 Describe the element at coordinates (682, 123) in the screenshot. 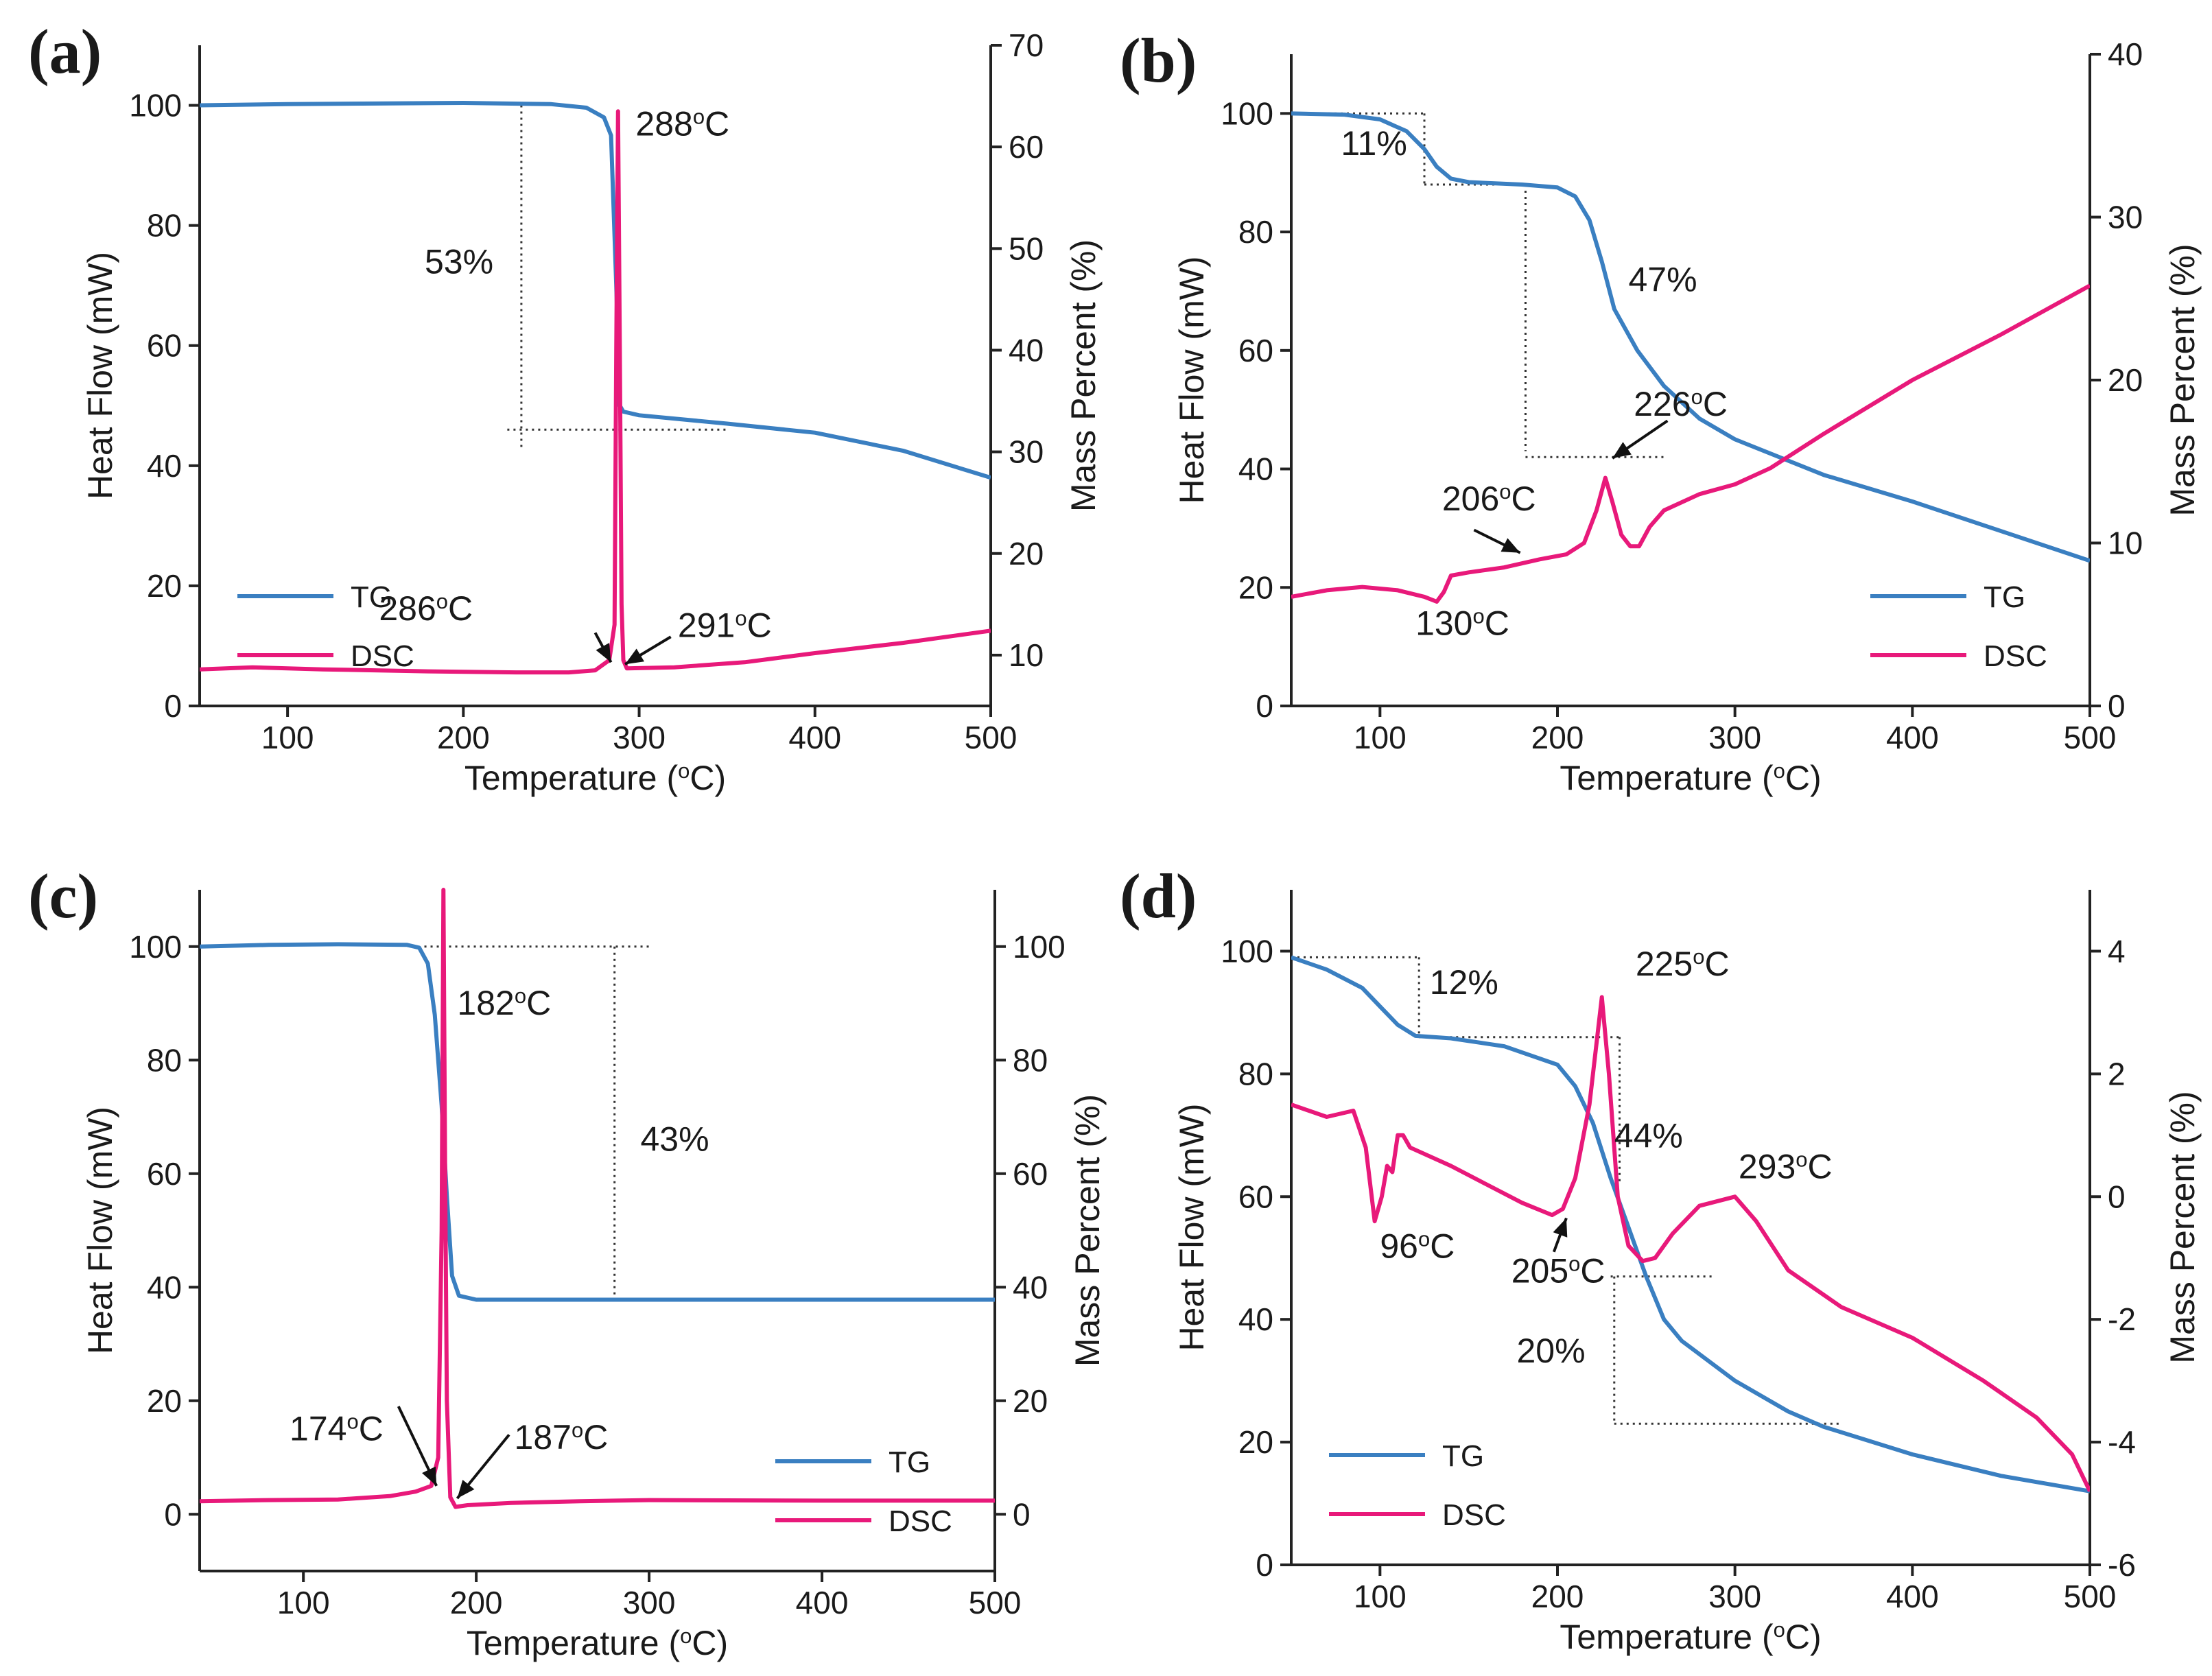

I see `annotation-label: 288oC` at that location.